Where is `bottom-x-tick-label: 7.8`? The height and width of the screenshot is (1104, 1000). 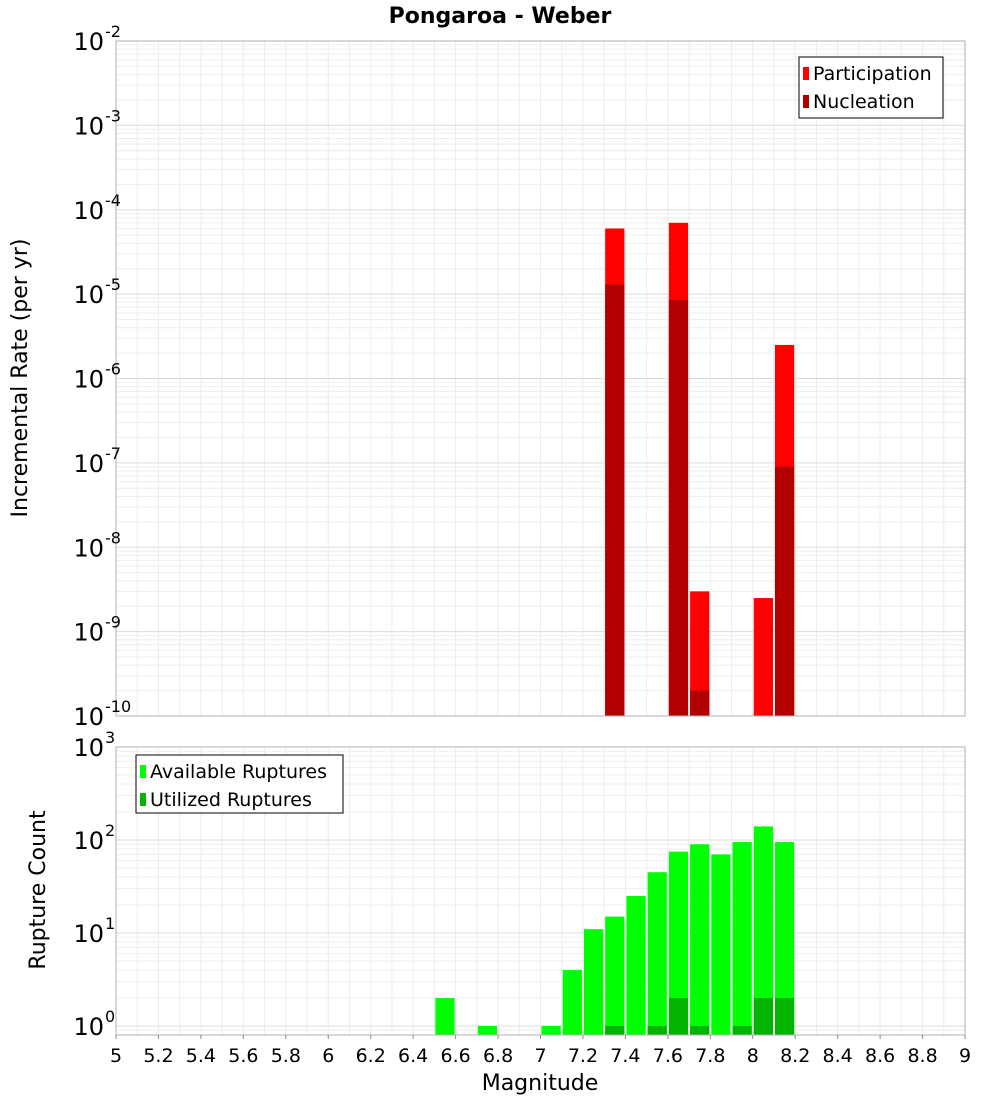 bottom-x-tick-label: 7.8 is located at coordinates (710, 1056).